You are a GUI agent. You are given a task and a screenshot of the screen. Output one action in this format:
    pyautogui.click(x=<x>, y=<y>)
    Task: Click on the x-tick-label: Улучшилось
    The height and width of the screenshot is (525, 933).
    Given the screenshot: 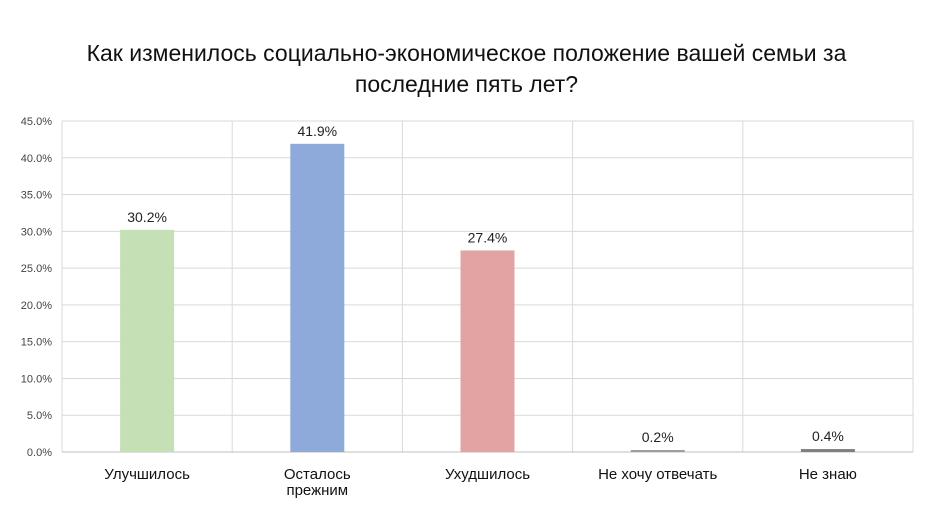 What is the action you would take?
    pyautogui.click(x=147, y=474)
    